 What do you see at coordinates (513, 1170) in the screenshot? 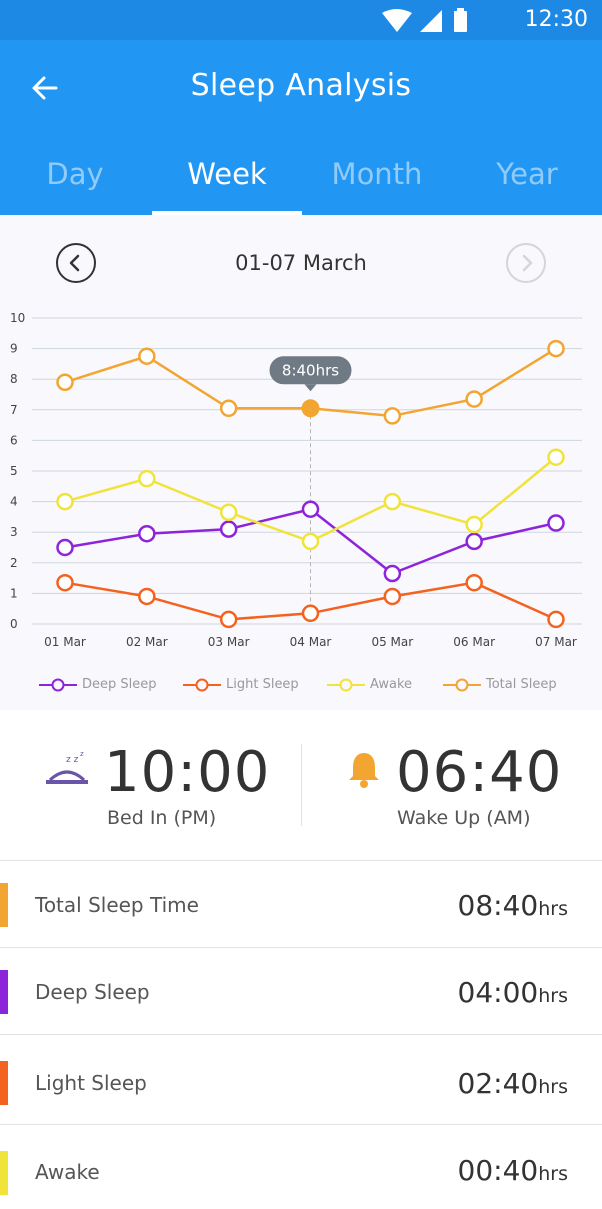
I see `stat-value: 00:40hrs` at bounding box center [513, 1170].